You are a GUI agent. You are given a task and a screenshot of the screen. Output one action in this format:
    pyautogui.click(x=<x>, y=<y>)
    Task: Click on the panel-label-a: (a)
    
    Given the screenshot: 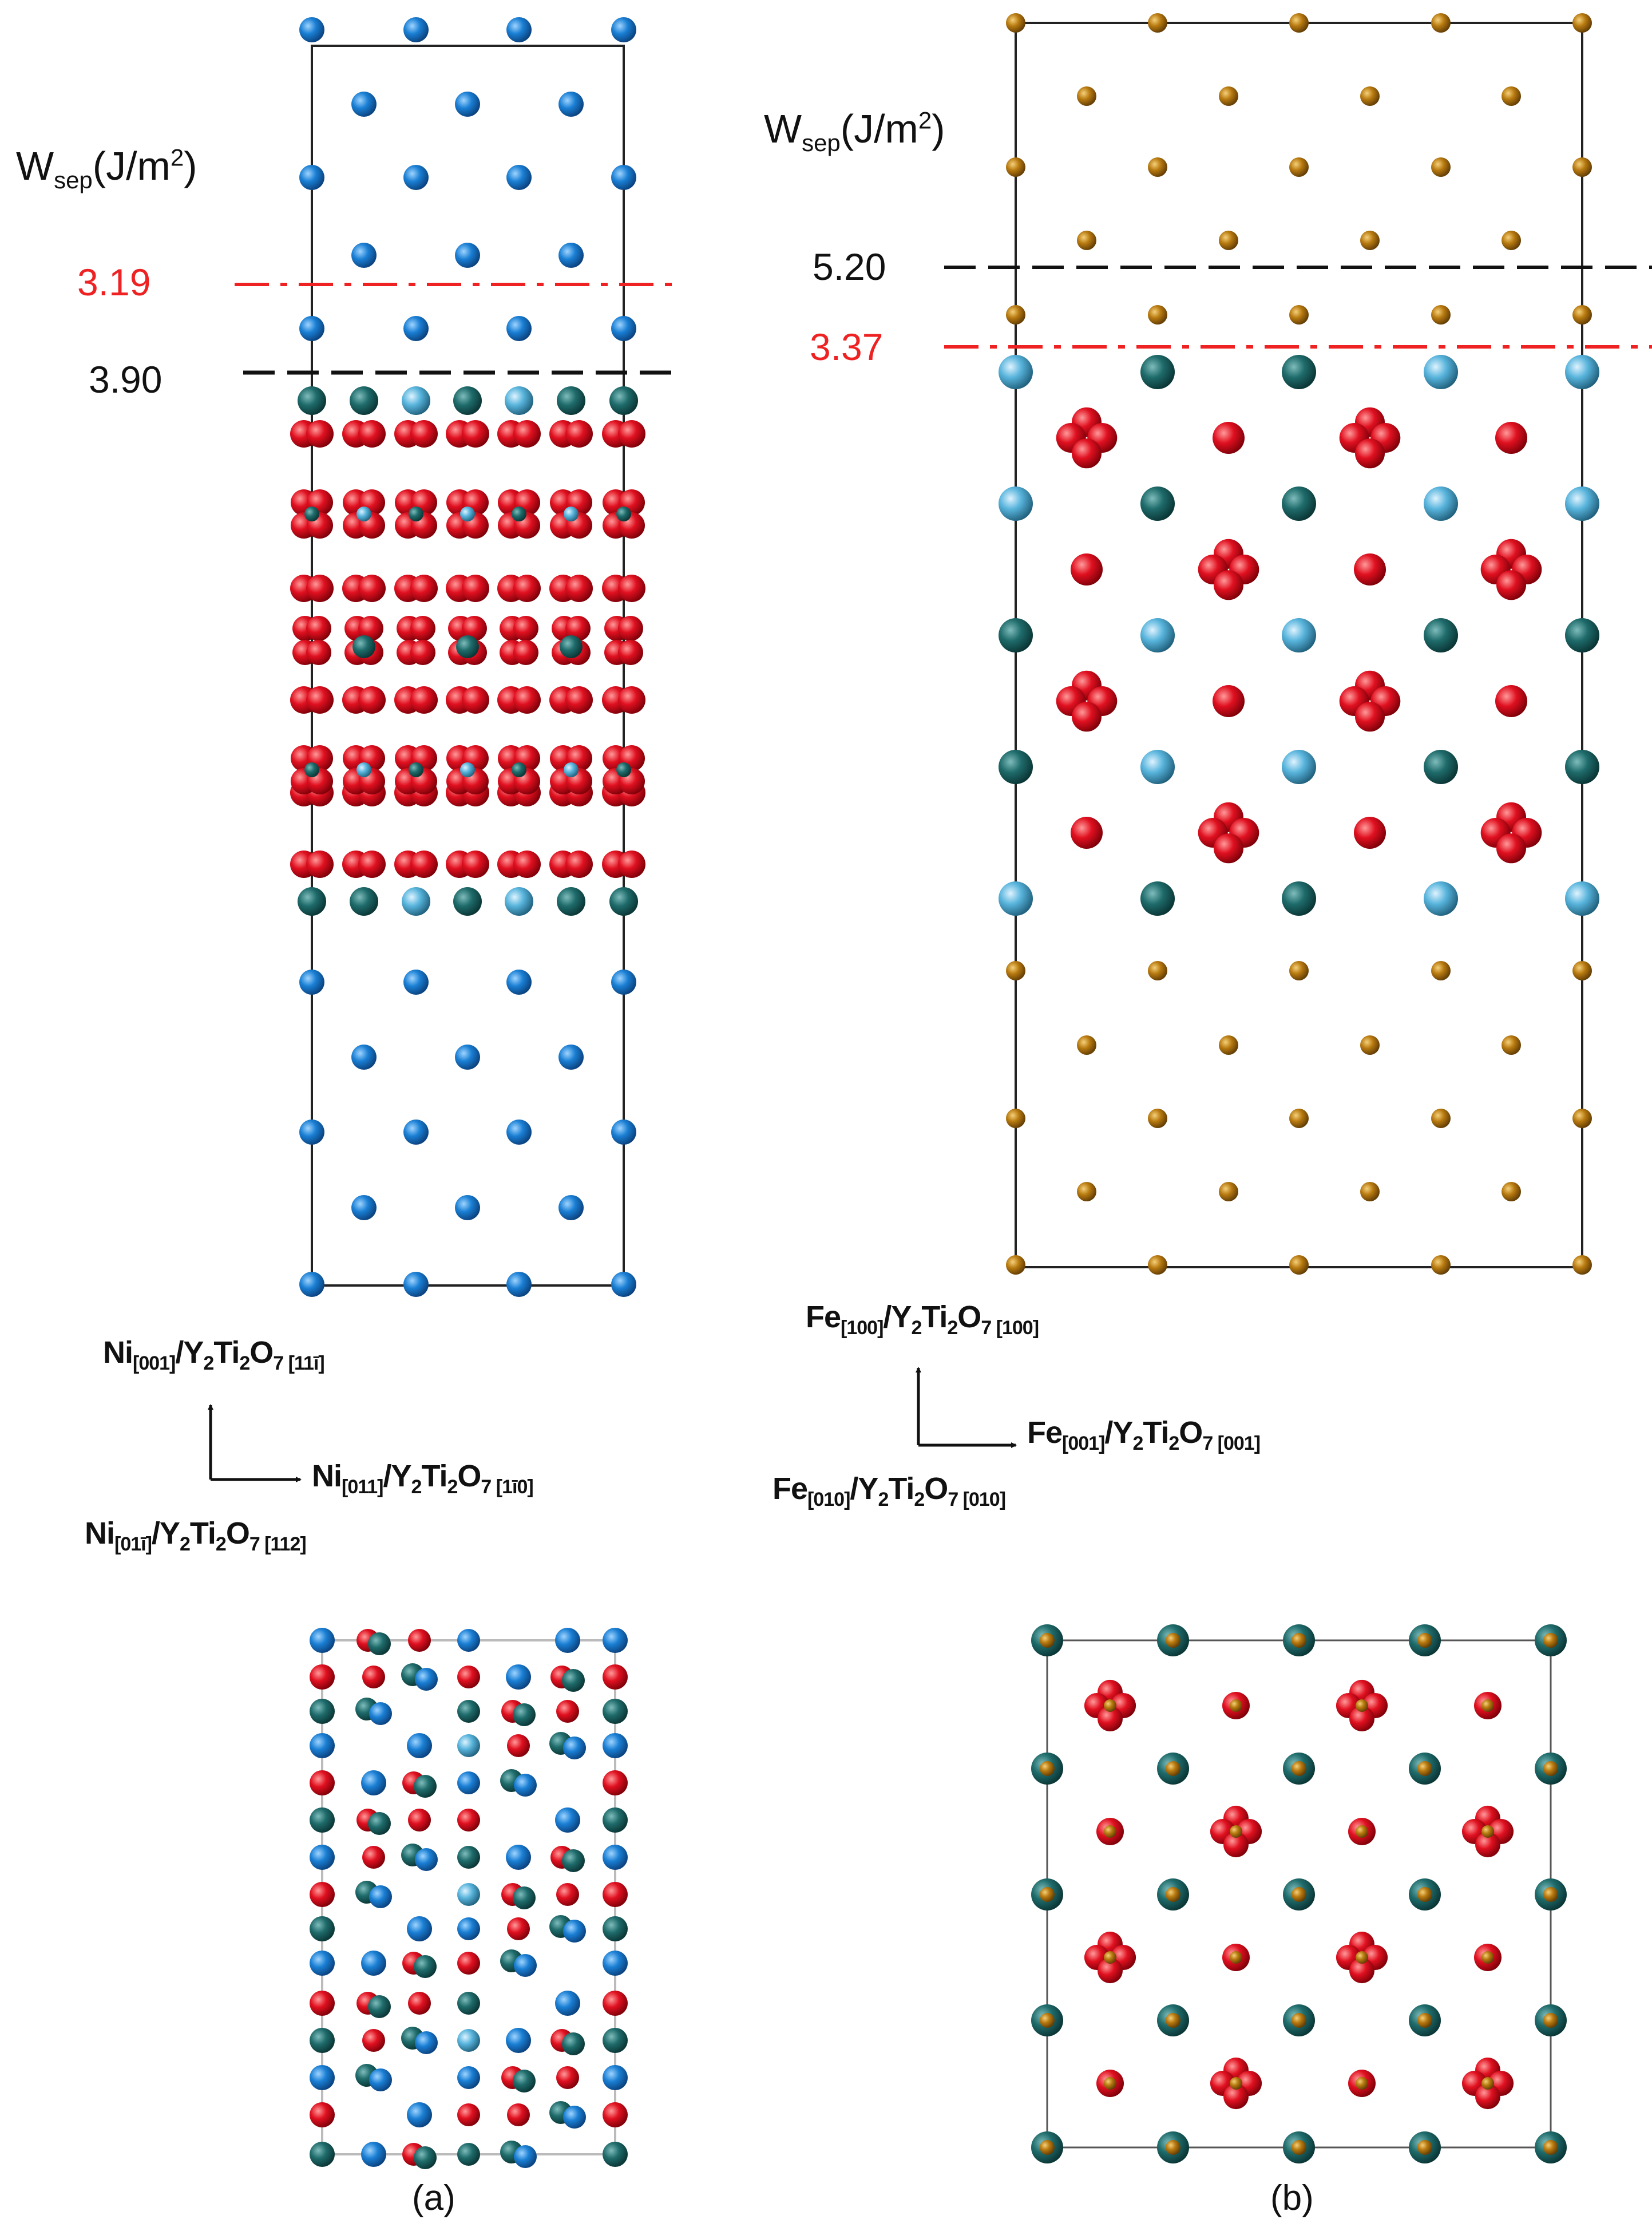 What is the action you would take?
    pyautogui.click(x=433, y=2198)
    